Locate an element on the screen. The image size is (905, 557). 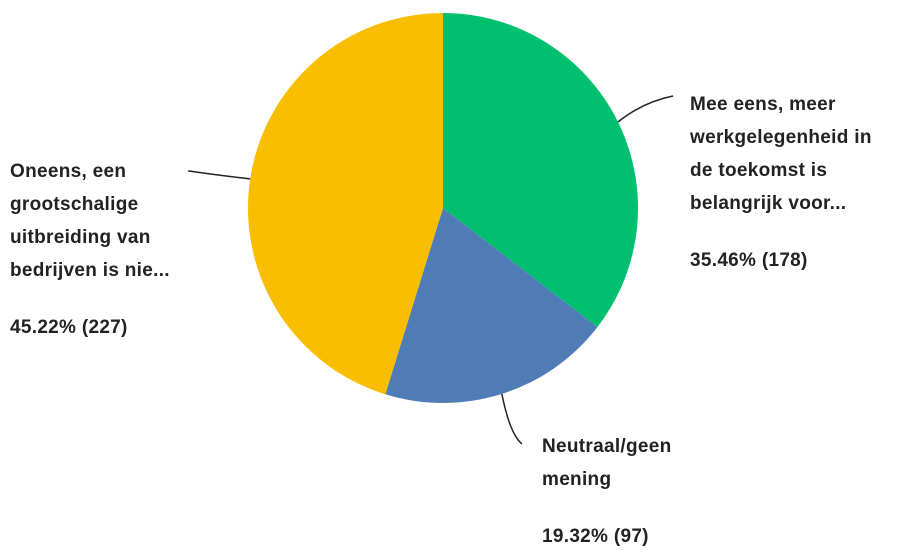
slice-label-neutral-text: Neutraal/geen mening is located at coordinates (607, 463).